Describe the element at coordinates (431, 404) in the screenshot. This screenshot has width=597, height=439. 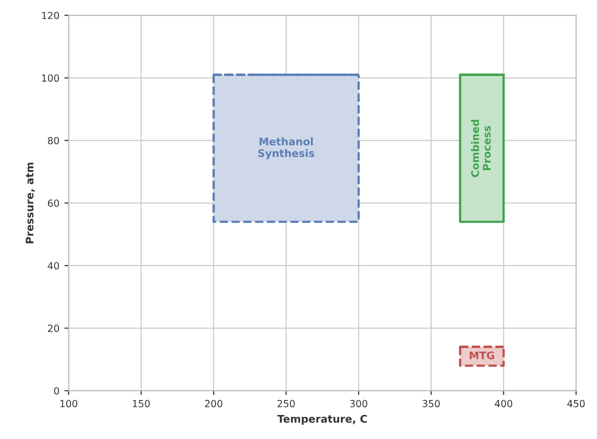
I see `x-tick-label: 350` at that location.